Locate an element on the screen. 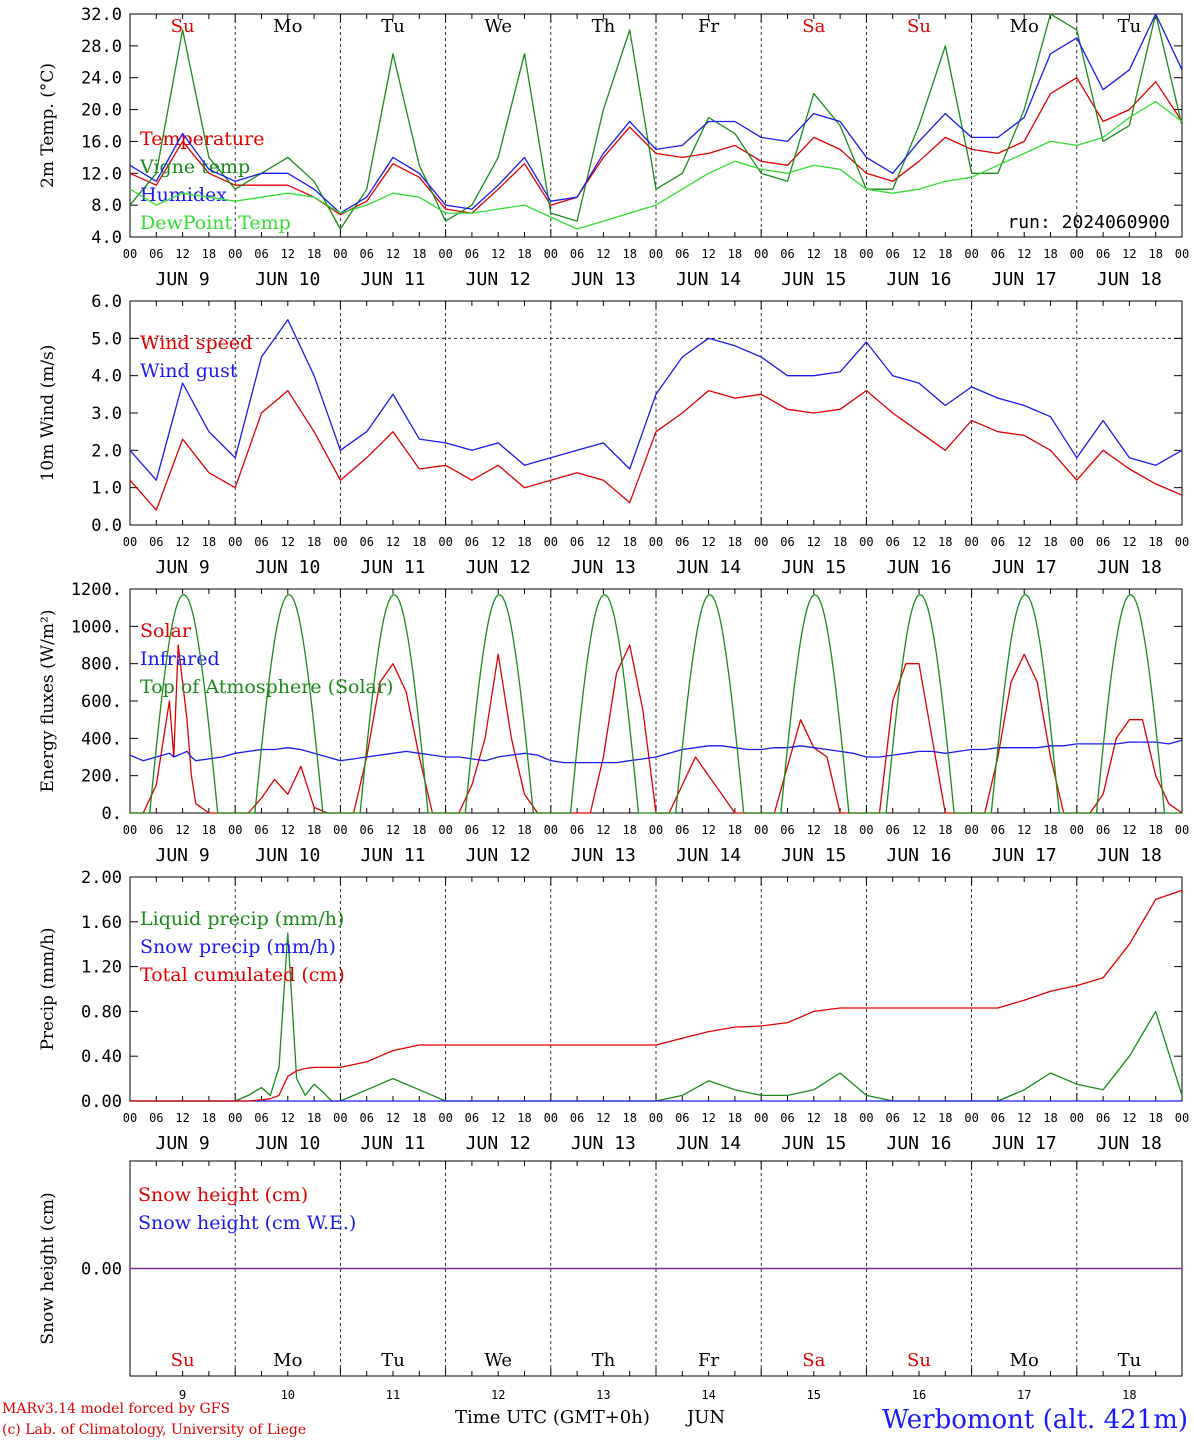 Image resolution: width=1194 pixels, height=1440 pixels. date-label: JUN 9 is located at coordinates (183, 1143).